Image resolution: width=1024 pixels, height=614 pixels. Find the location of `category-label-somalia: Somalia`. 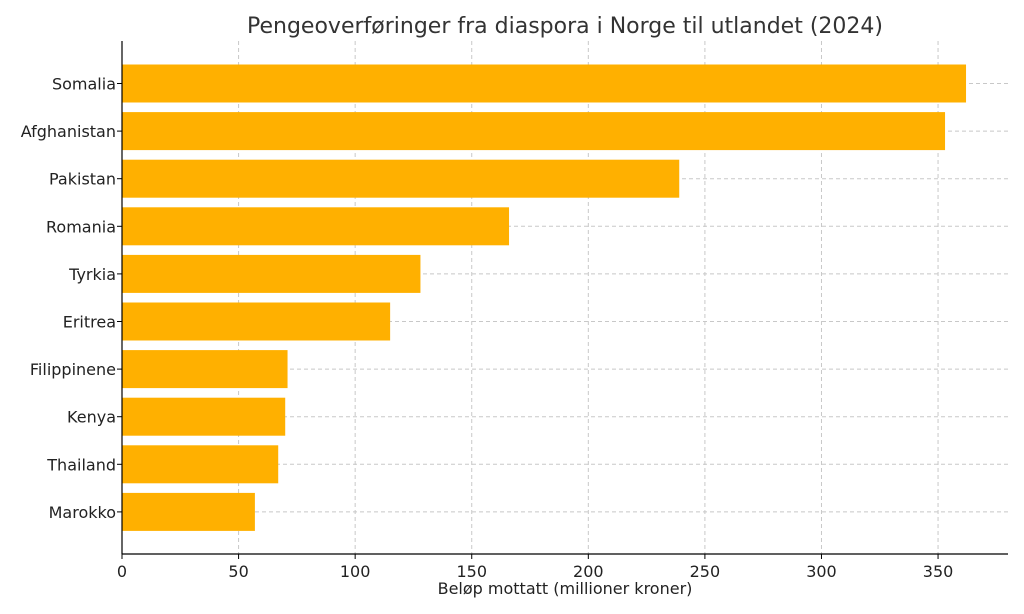

category-label-somalia: Somalia is located at coordinates (84, 84).